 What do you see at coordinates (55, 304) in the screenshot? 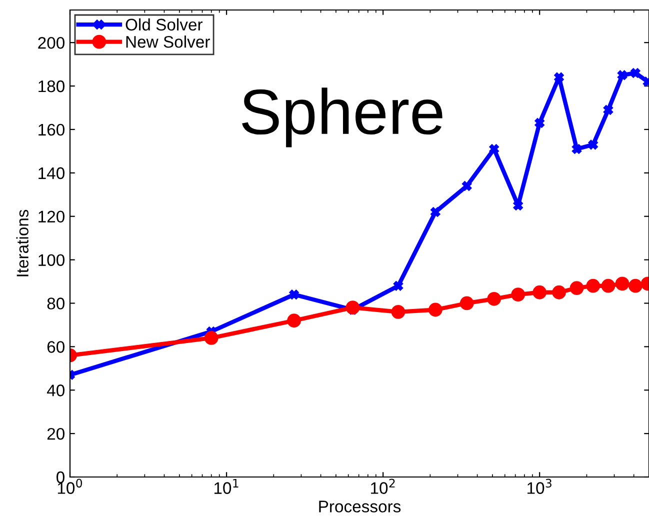
I see `y-tick-label: 80` at bounding box center [55, 304].